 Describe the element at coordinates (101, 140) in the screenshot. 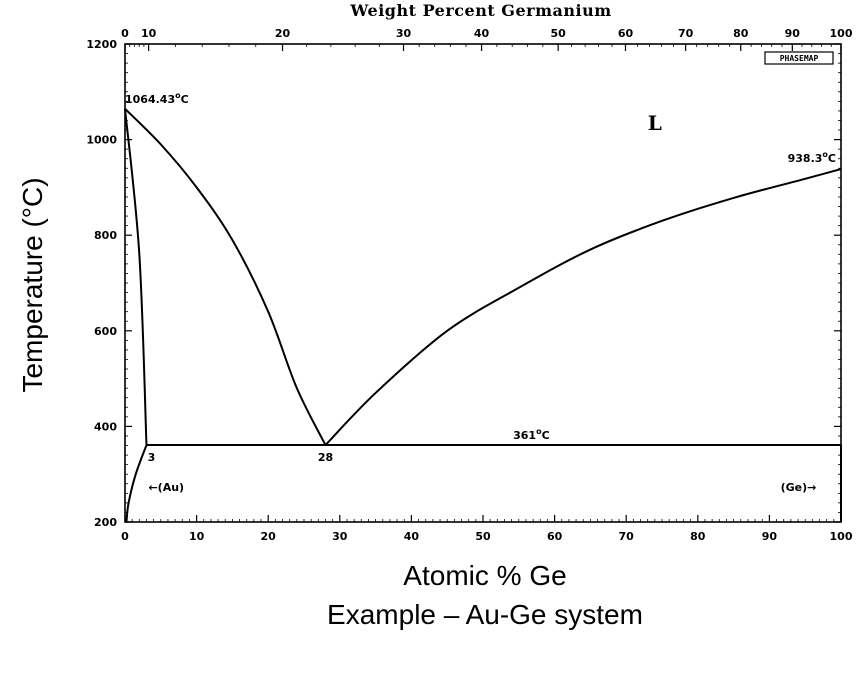

I see `y-tick-label: 1000` at that location.